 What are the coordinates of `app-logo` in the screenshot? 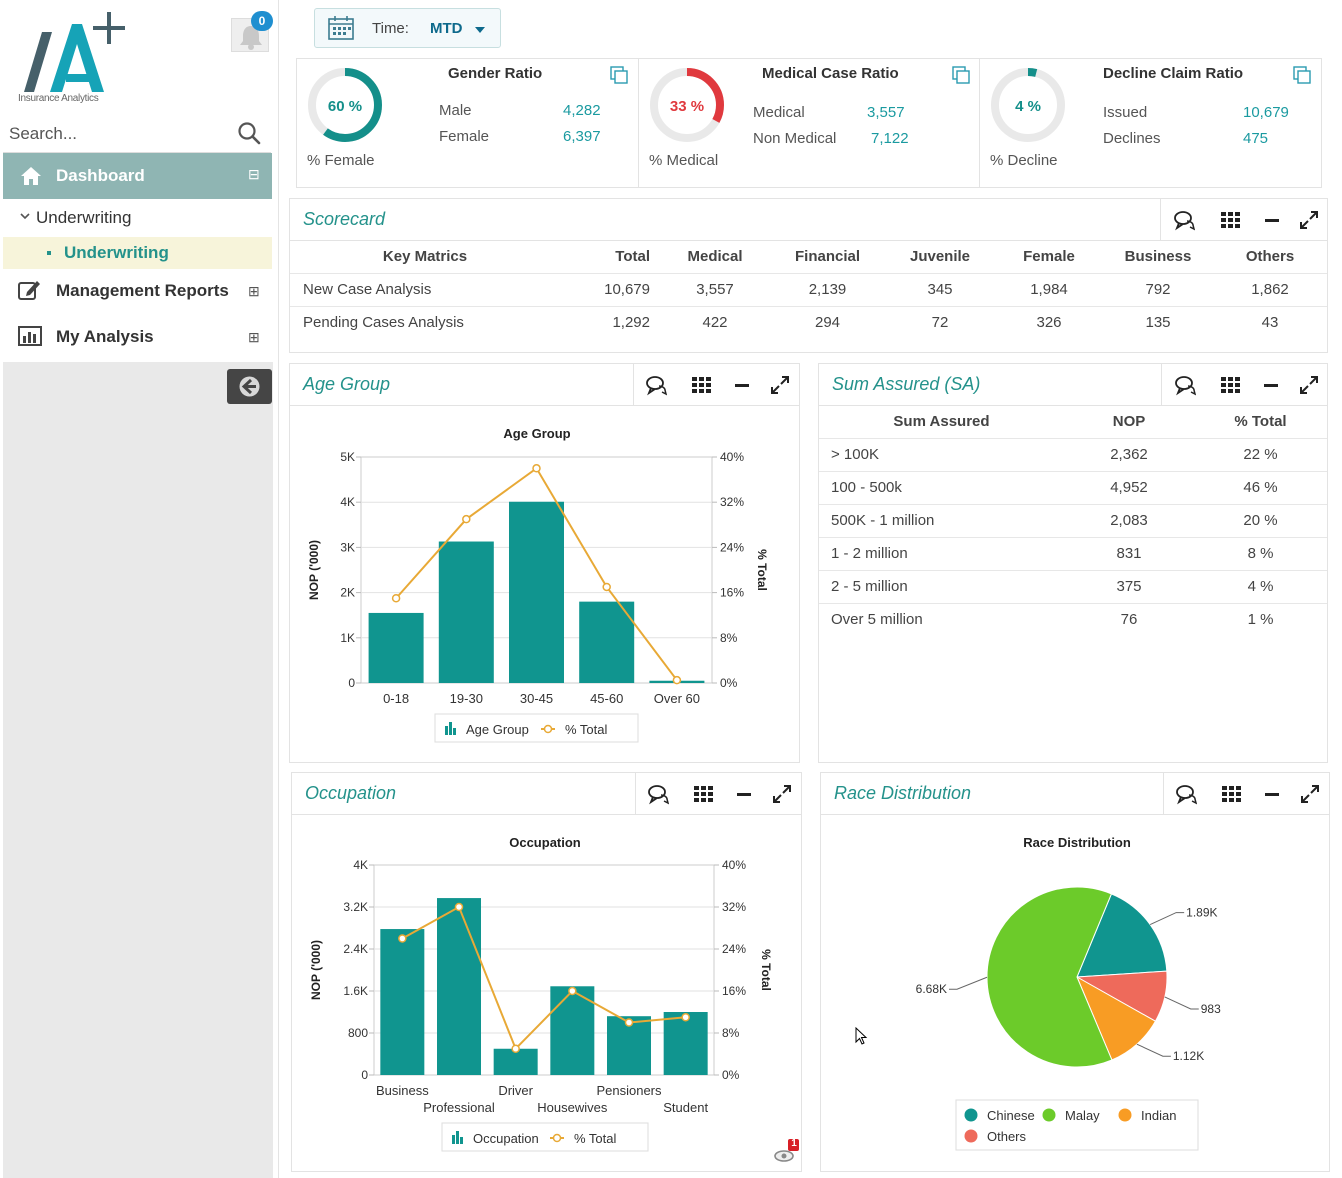 It's located at (74, 58).